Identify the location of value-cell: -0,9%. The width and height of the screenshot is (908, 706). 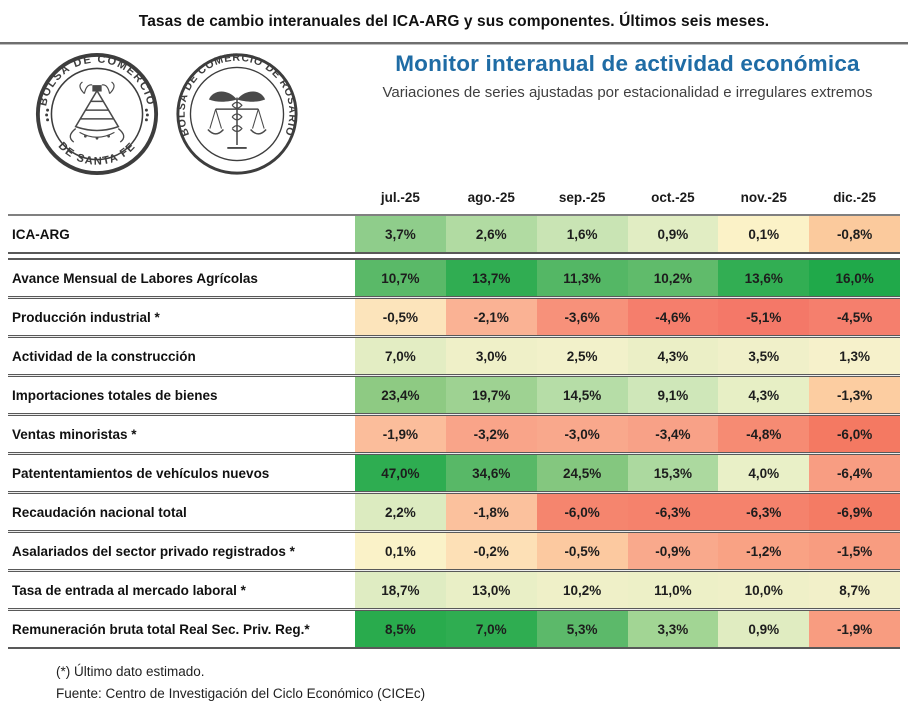
(673, 551).